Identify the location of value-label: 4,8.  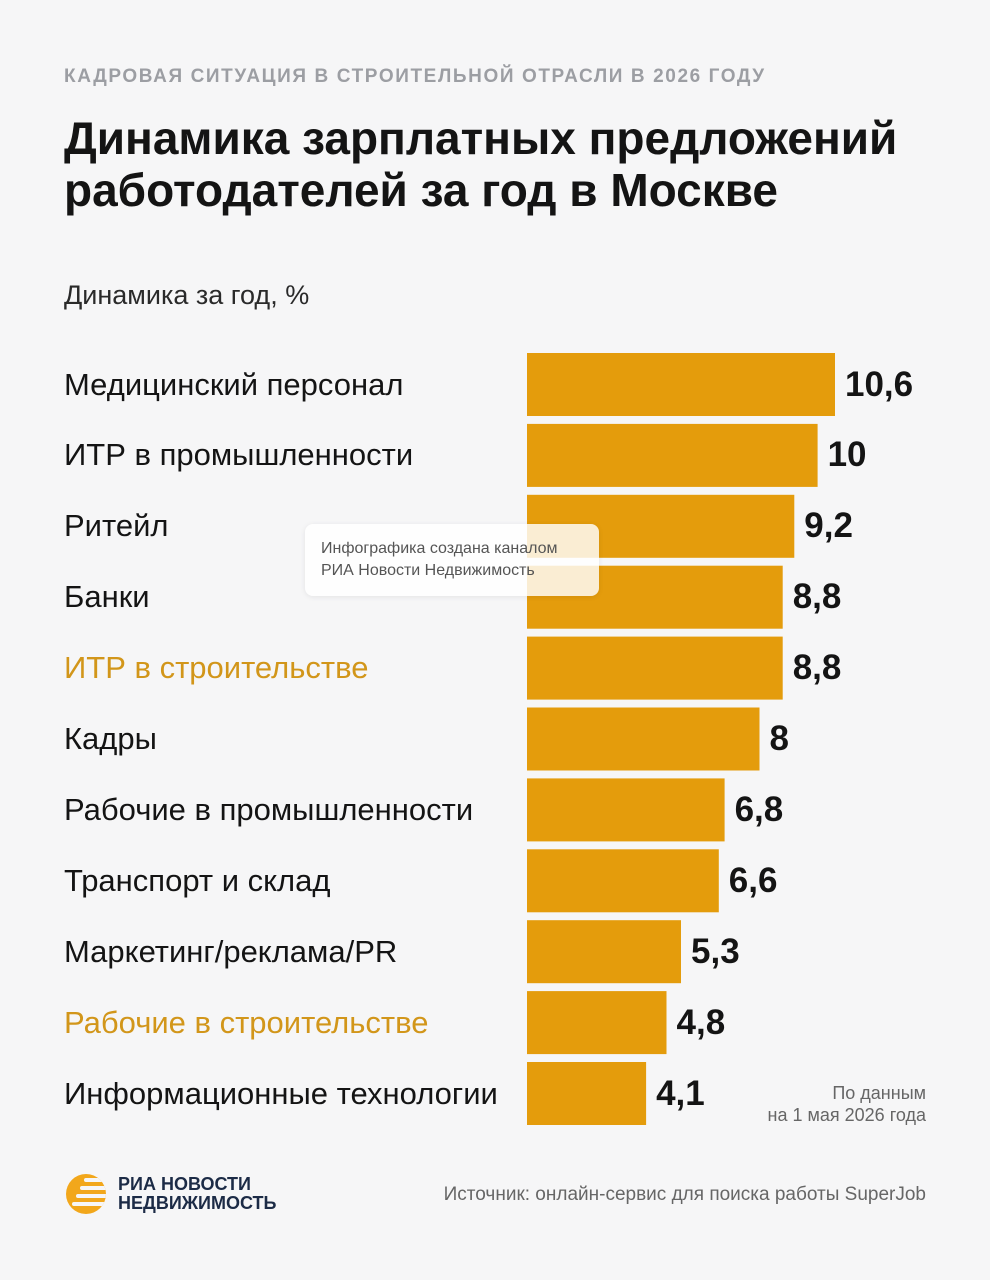
(701, 1022).